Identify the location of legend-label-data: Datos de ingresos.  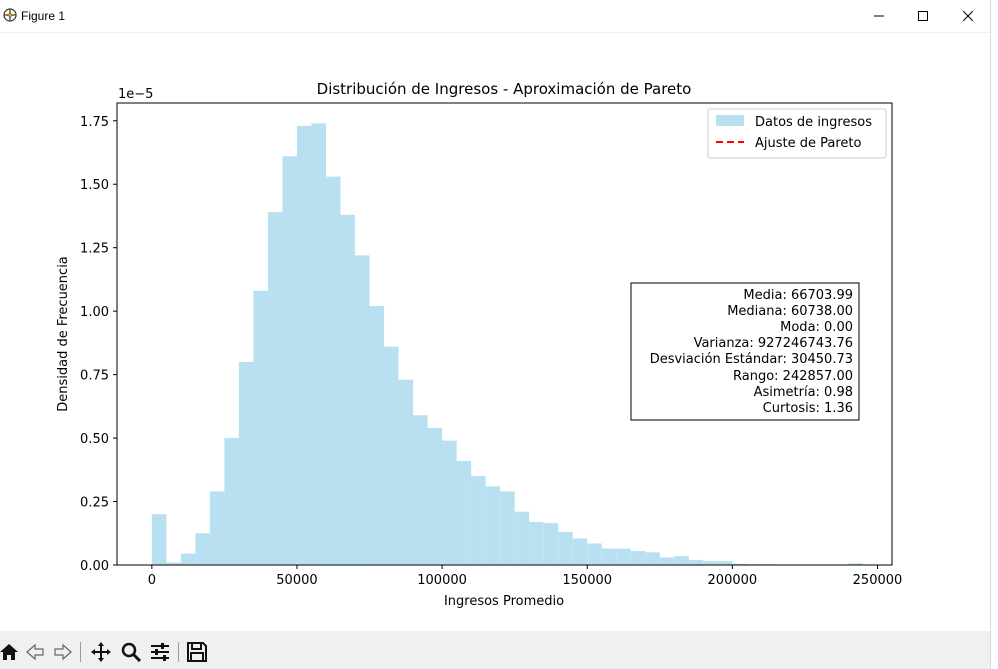
(813, 122).